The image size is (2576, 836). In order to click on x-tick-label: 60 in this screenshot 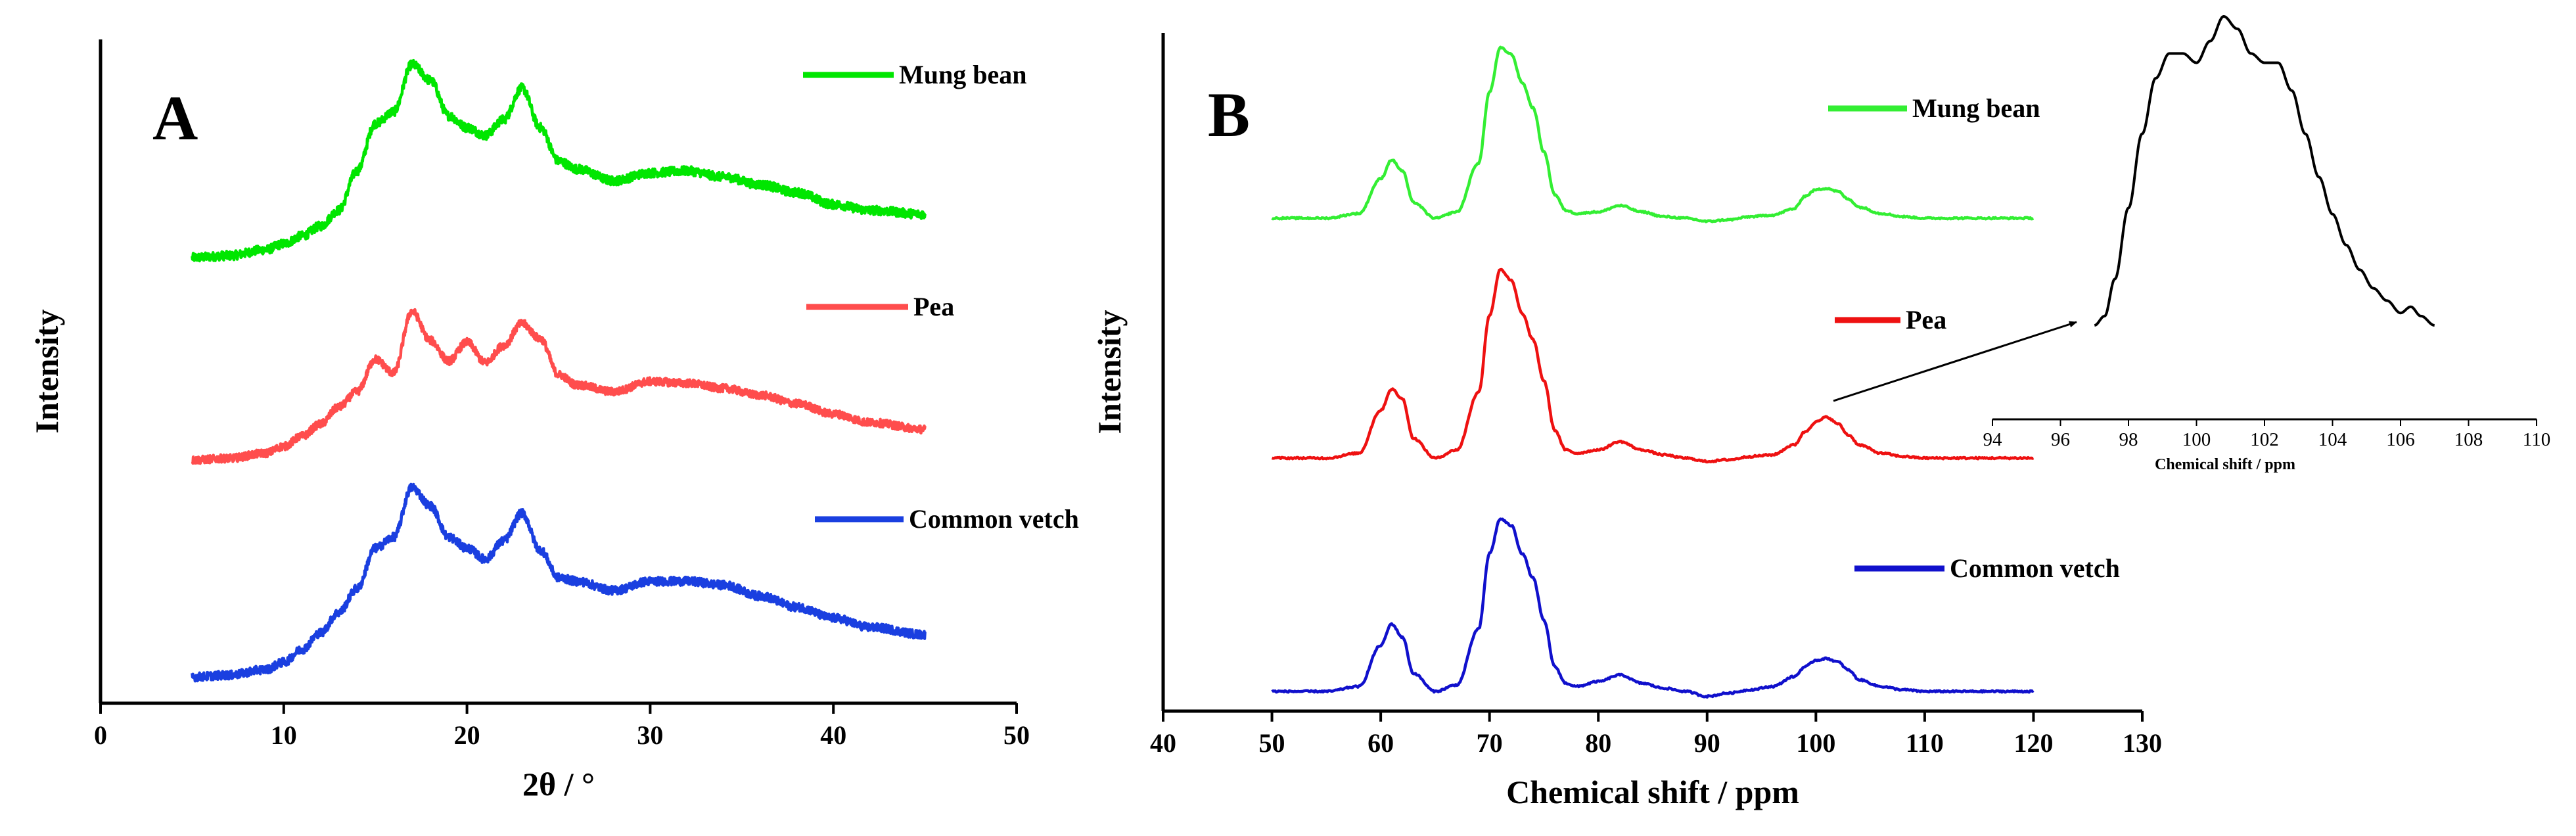, I will do `click(1381, 743)`.